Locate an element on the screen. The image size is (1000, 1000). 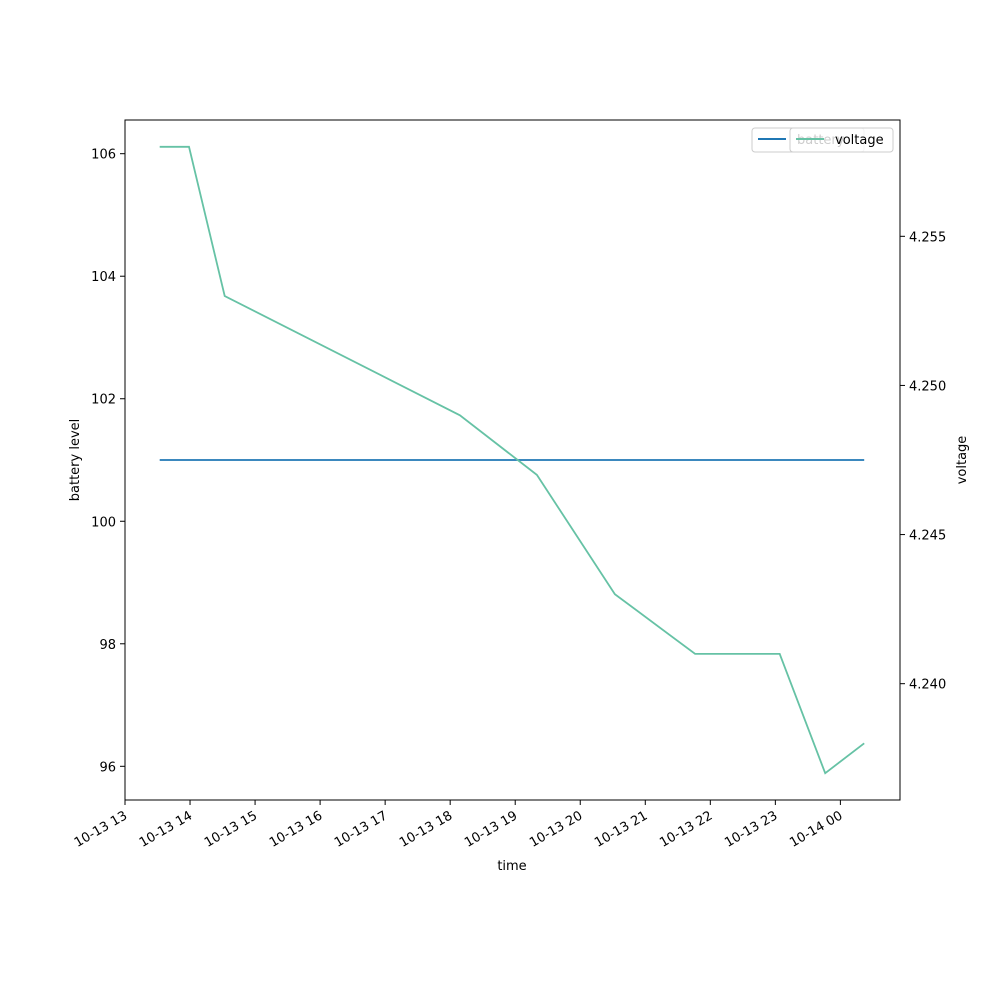
y-left-tick-label: 98 is located at coordinates (107, 645).